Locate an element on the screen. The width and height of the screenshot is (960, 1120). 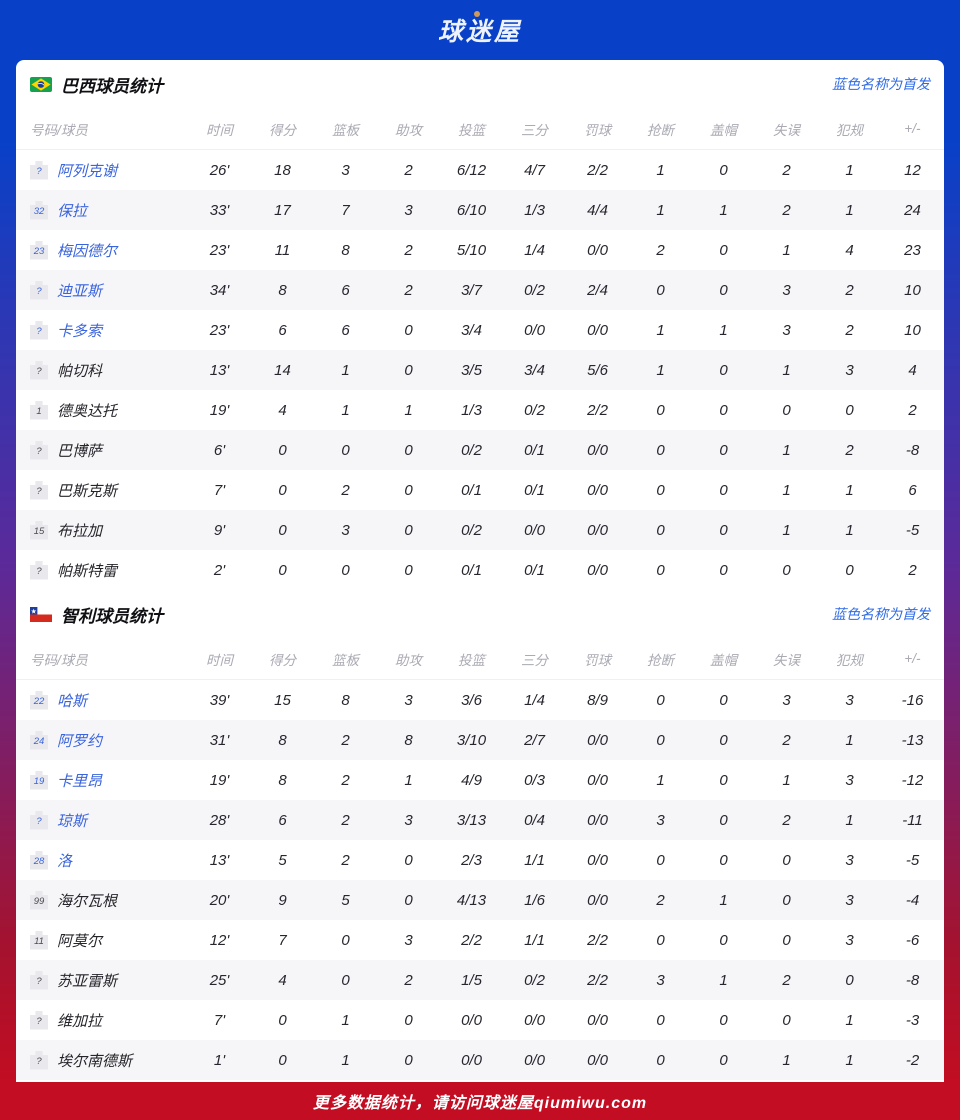
table-row: ? 琼斯 28' 6 2 3 3/13 0/4 0/0 3 0 2 1 -11 is located at coordinates (480, 820).